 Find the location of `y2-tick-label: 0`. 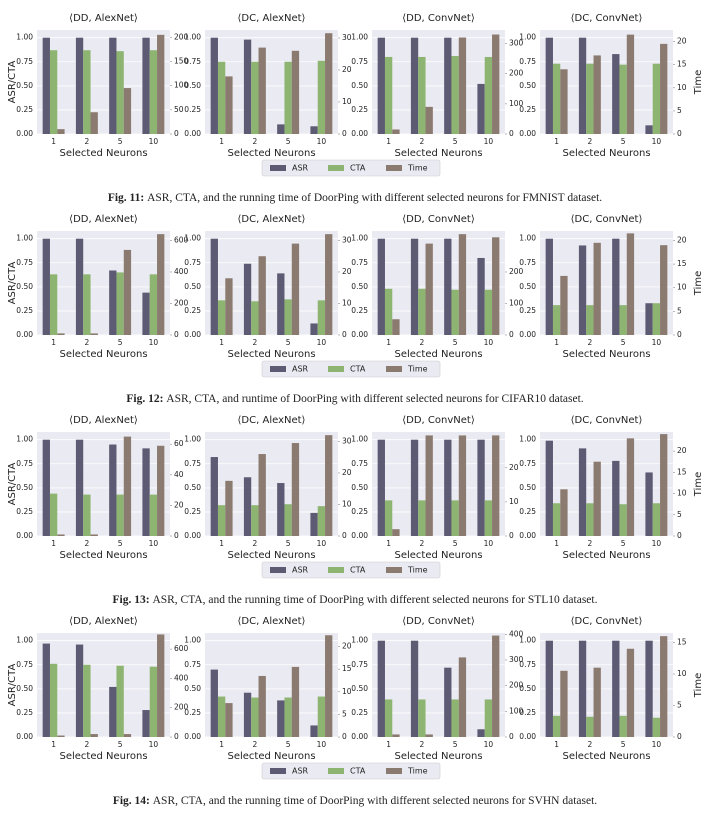

y2-tick-label: 0 is located at coordinates (679, 133).